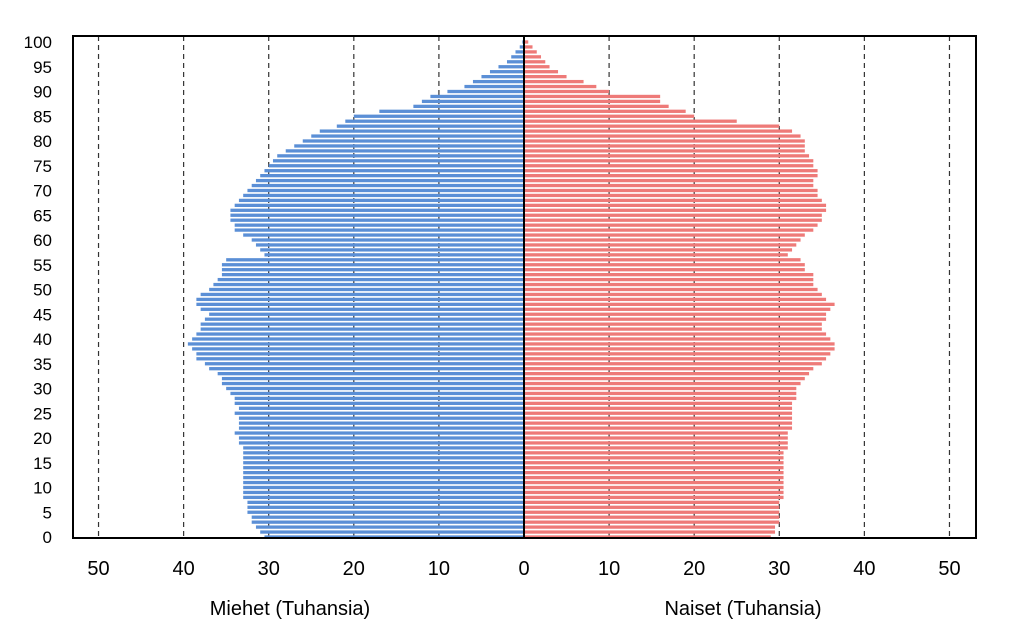 The width and height of the screenshot is (1023, 629). I want to click on y-tick-label: 60, so click(42, 240).